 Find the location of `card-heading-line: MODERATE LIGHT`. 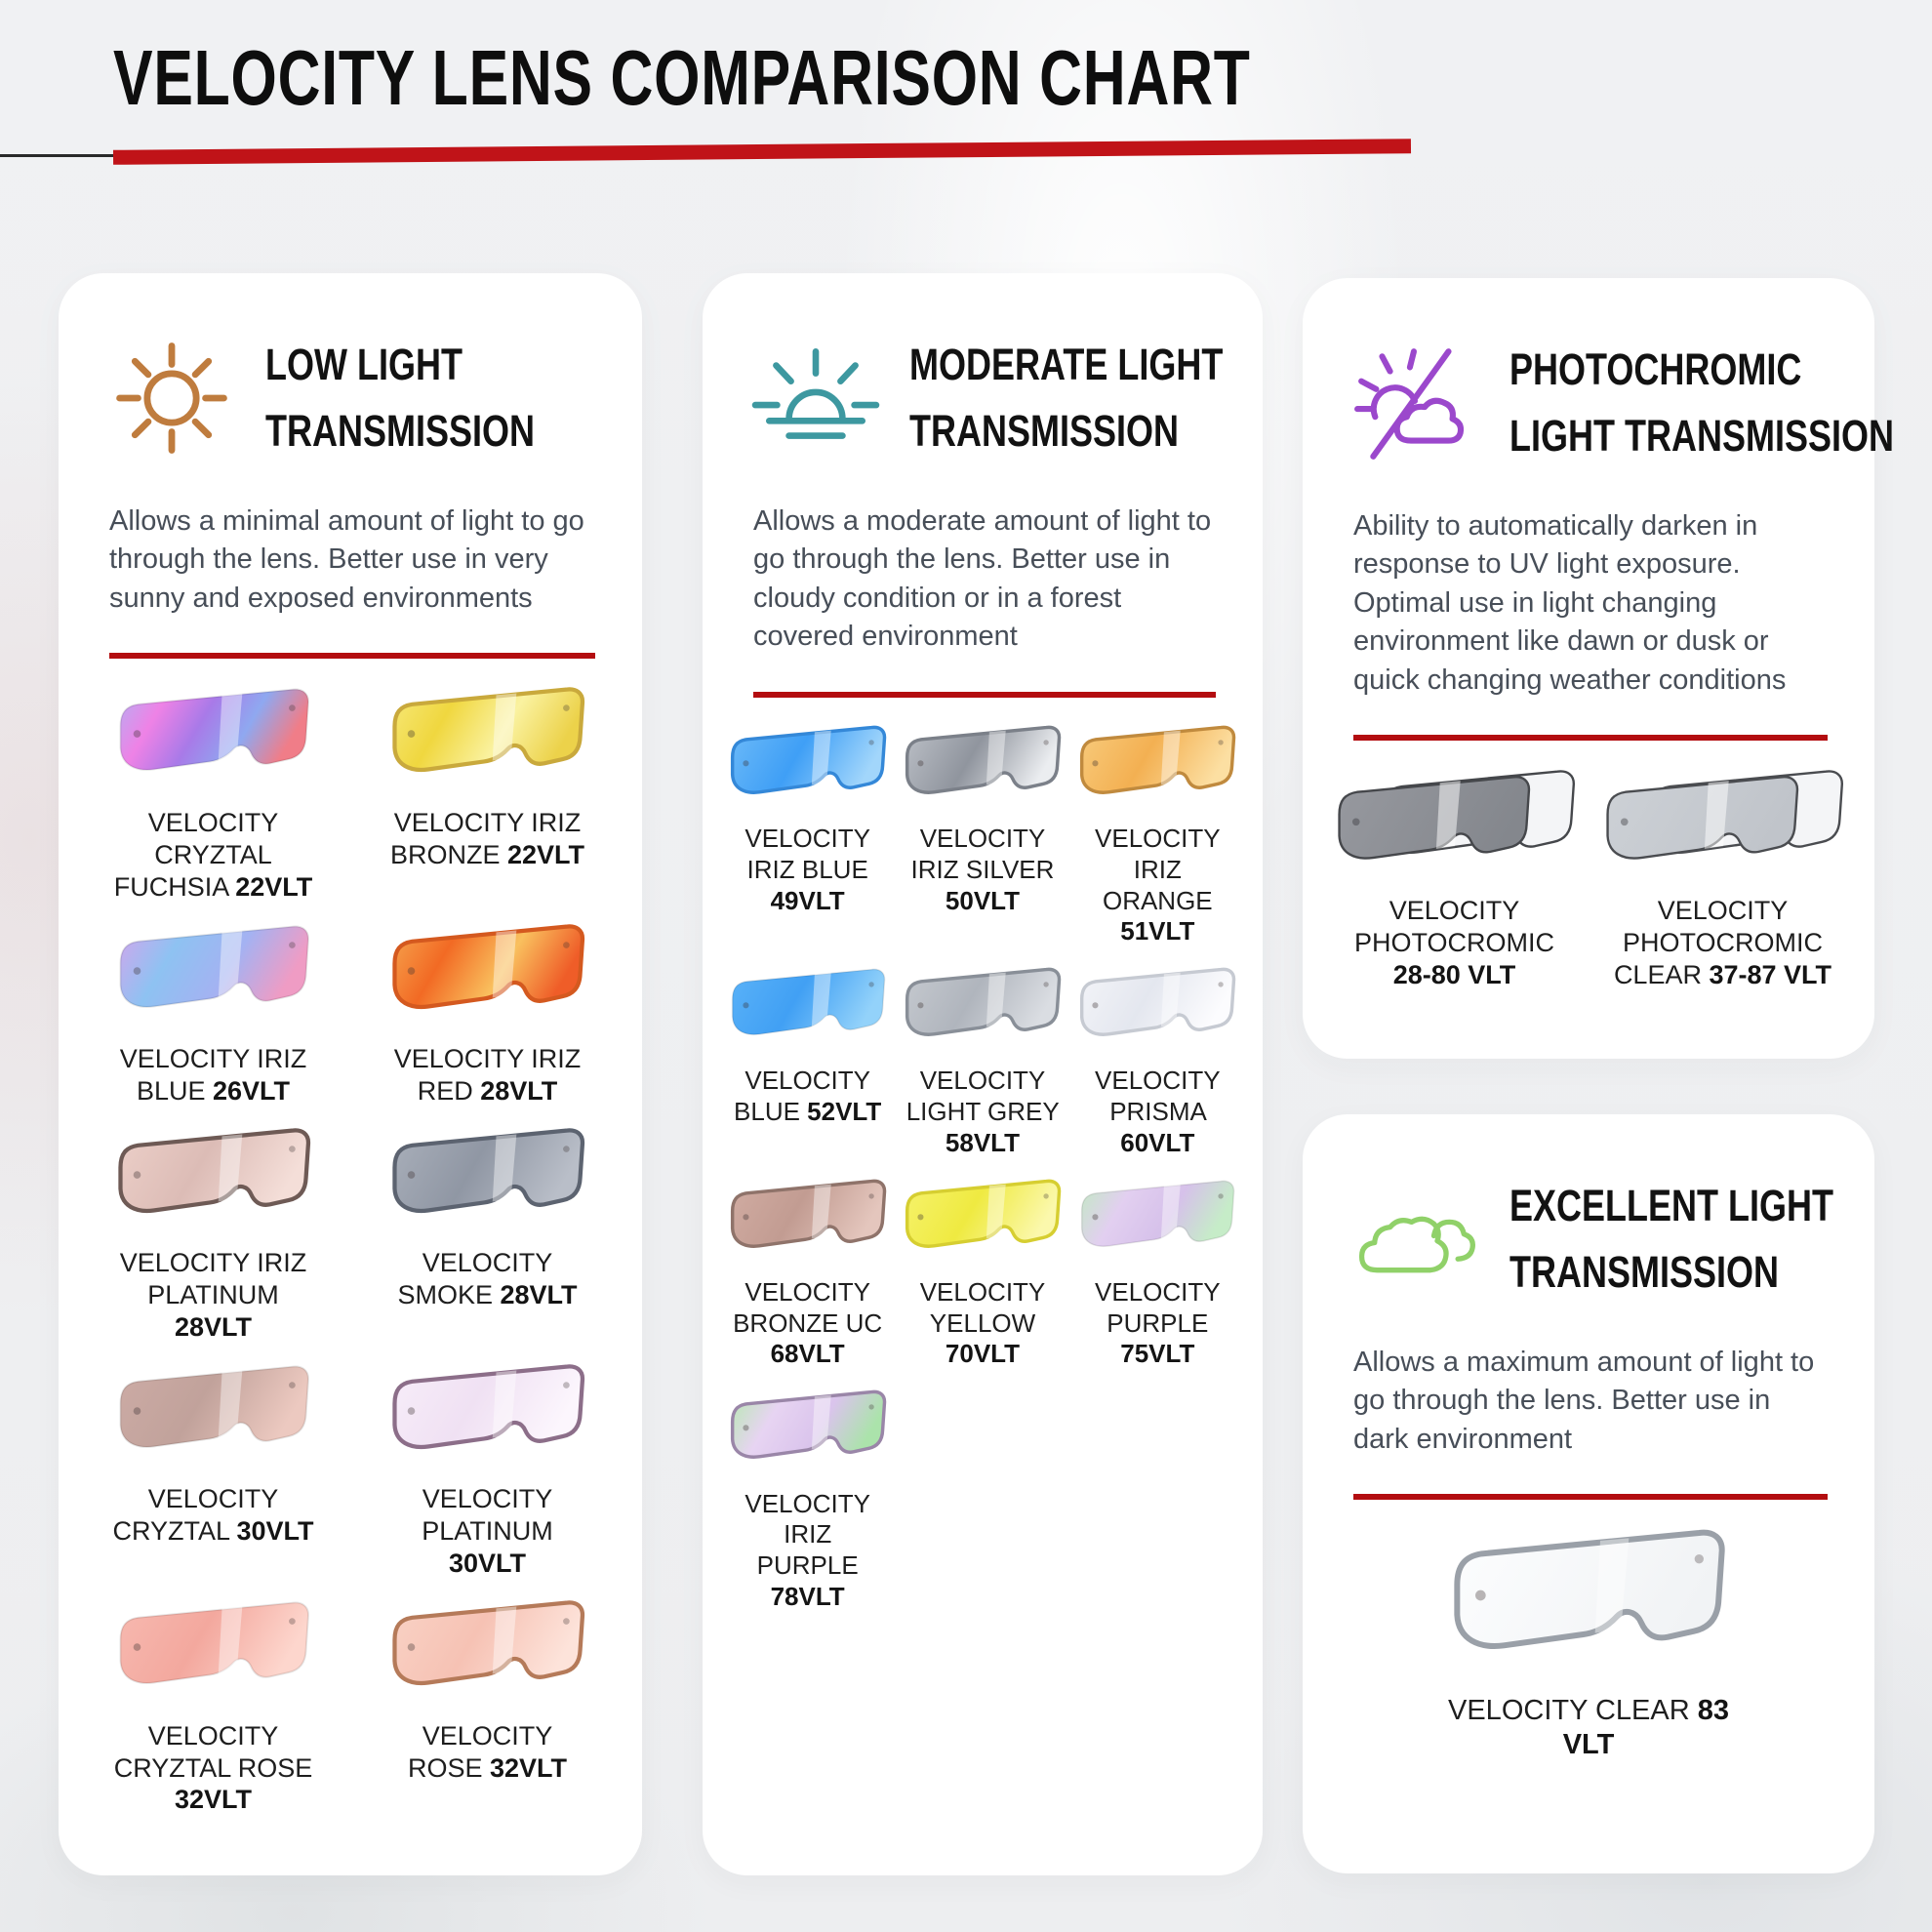

card-heading-line: MODERATE LIGHT is located at coordinates (1066, 364).